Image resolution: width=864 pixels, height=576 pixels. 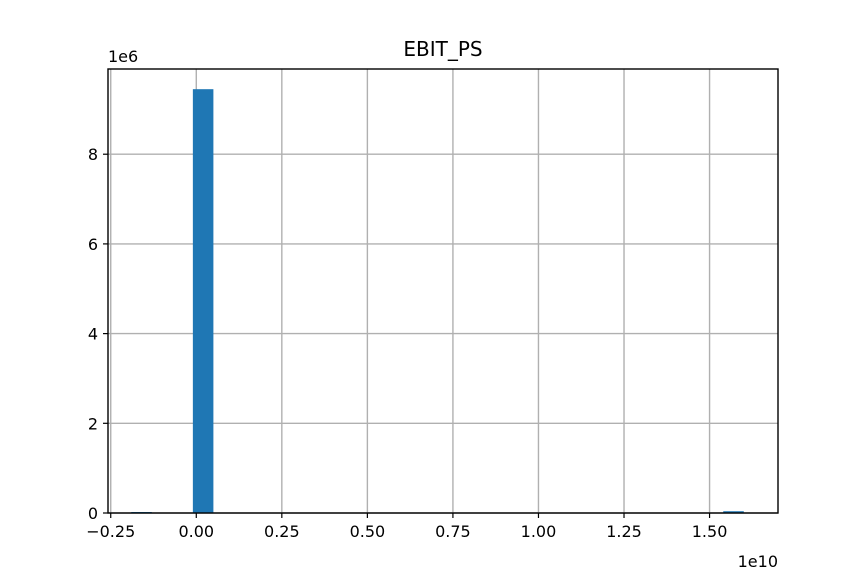 What do you see at coordinates (93, 423) in the screenshot?
I see `y-tick-label: 2` at bounding box center [93, 423].